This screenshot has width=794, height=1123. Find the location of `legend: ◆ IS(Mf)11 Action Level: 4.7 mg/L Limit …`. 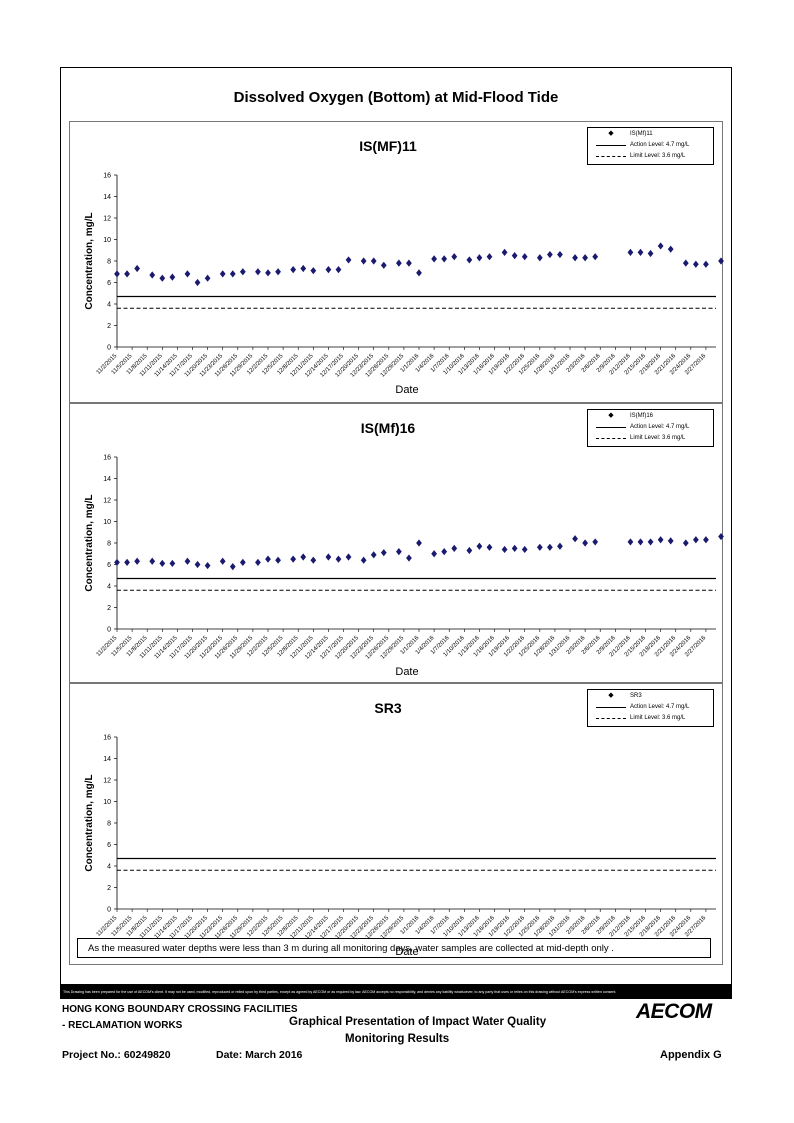

legend: ◆ IS(Mf)11 Action Level: 4.7 mg/L Limit … is located at coordinates (650, 146).